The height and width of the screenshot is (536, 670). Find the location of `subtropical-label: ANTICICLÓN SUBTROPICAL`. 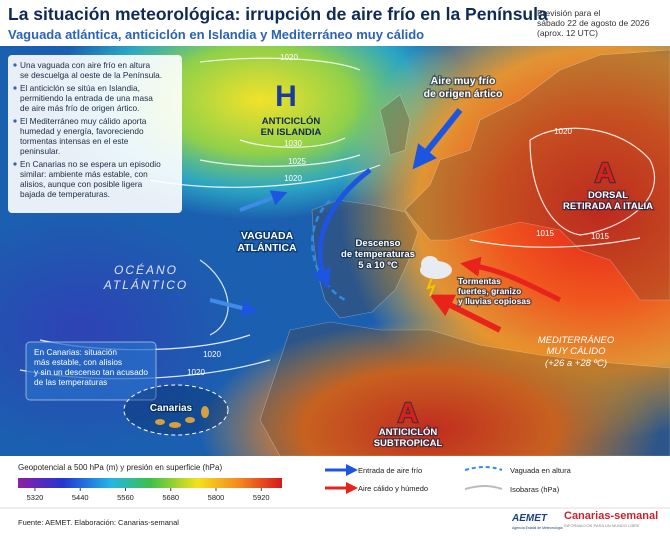

subtropical-label: ANTICICLÓN SUBTROPICAL is located at coordinates (408, 437).